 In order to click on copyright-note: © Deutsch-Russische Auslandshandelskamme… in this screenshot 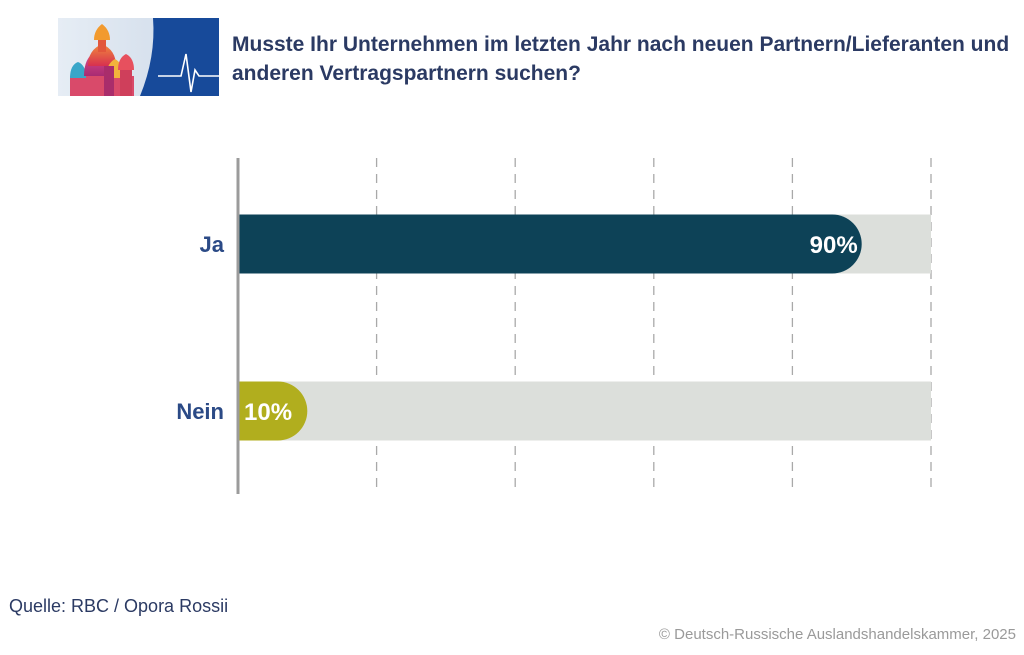, I will do `click(837, 634)`.